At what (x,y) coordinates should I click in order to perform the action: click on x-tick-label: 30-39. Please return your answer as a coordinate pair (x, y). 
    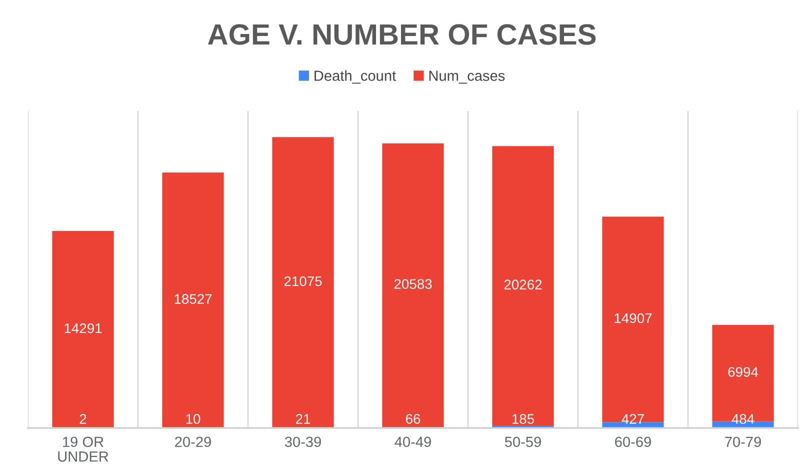
    Looking at the image, I should click on (302, 442).